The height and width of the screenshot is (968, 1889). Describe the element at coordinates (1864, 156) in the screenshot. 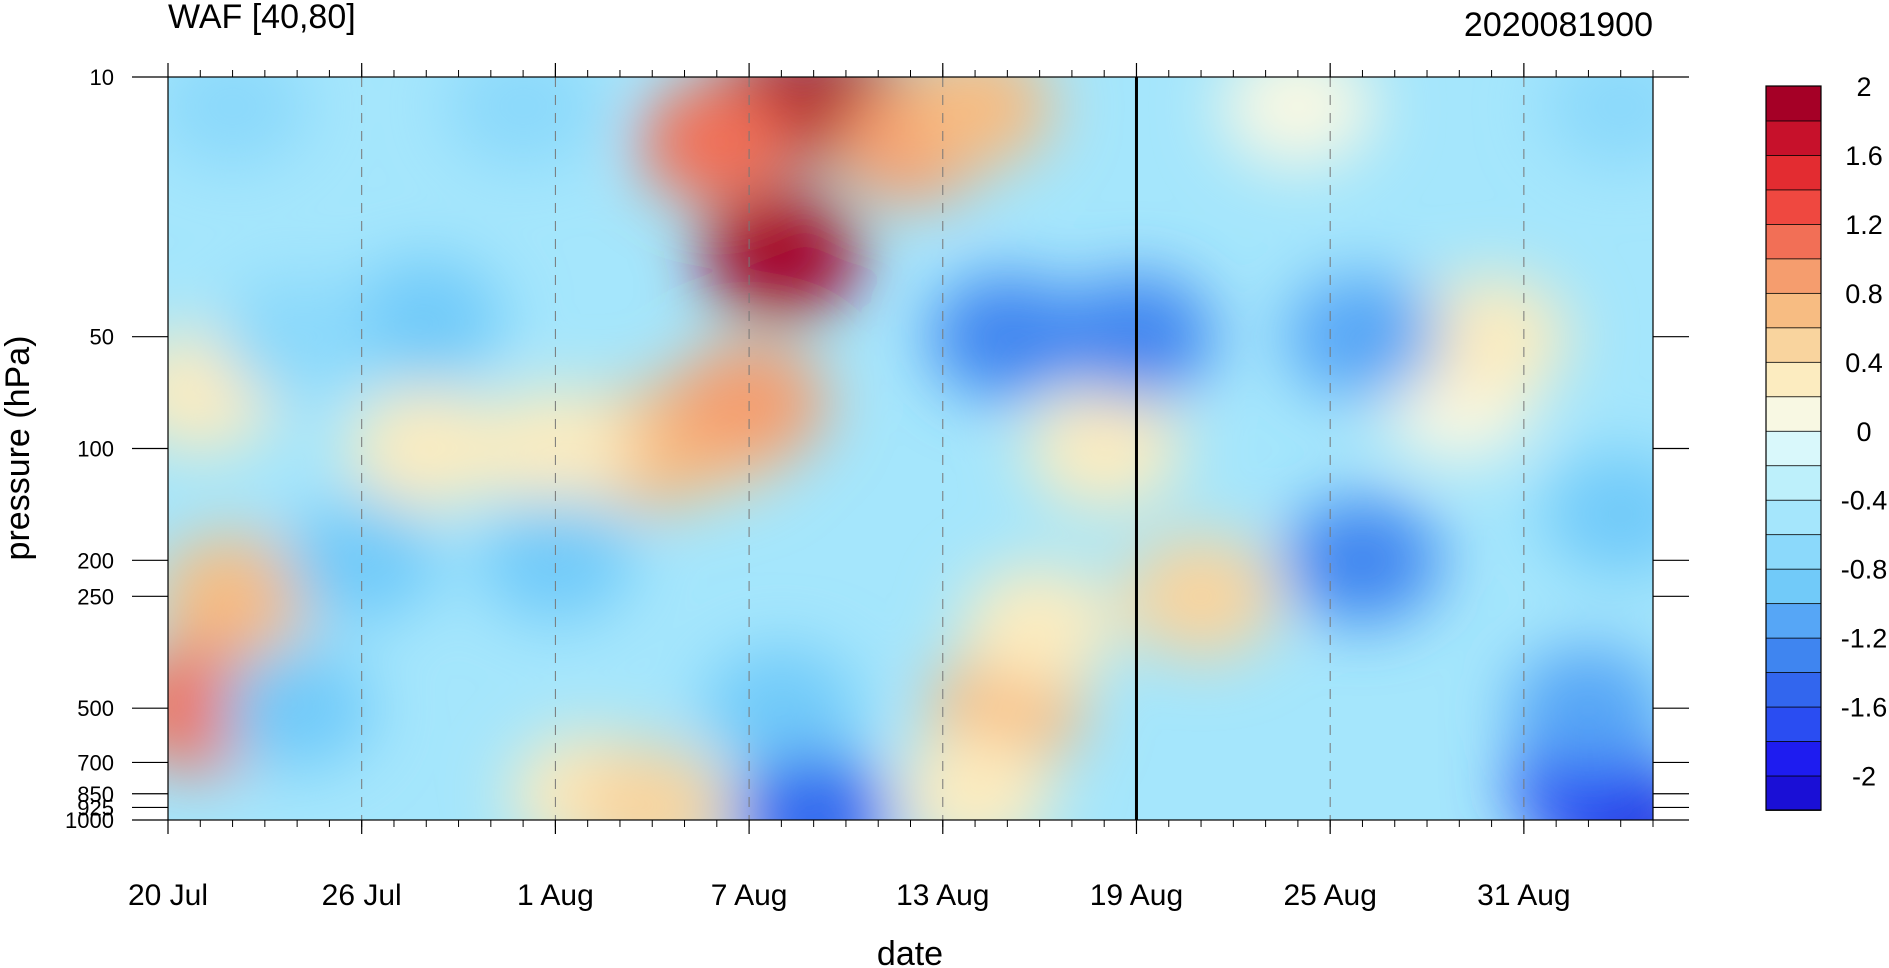

I see `colorbar-label: 1.6` at that location.